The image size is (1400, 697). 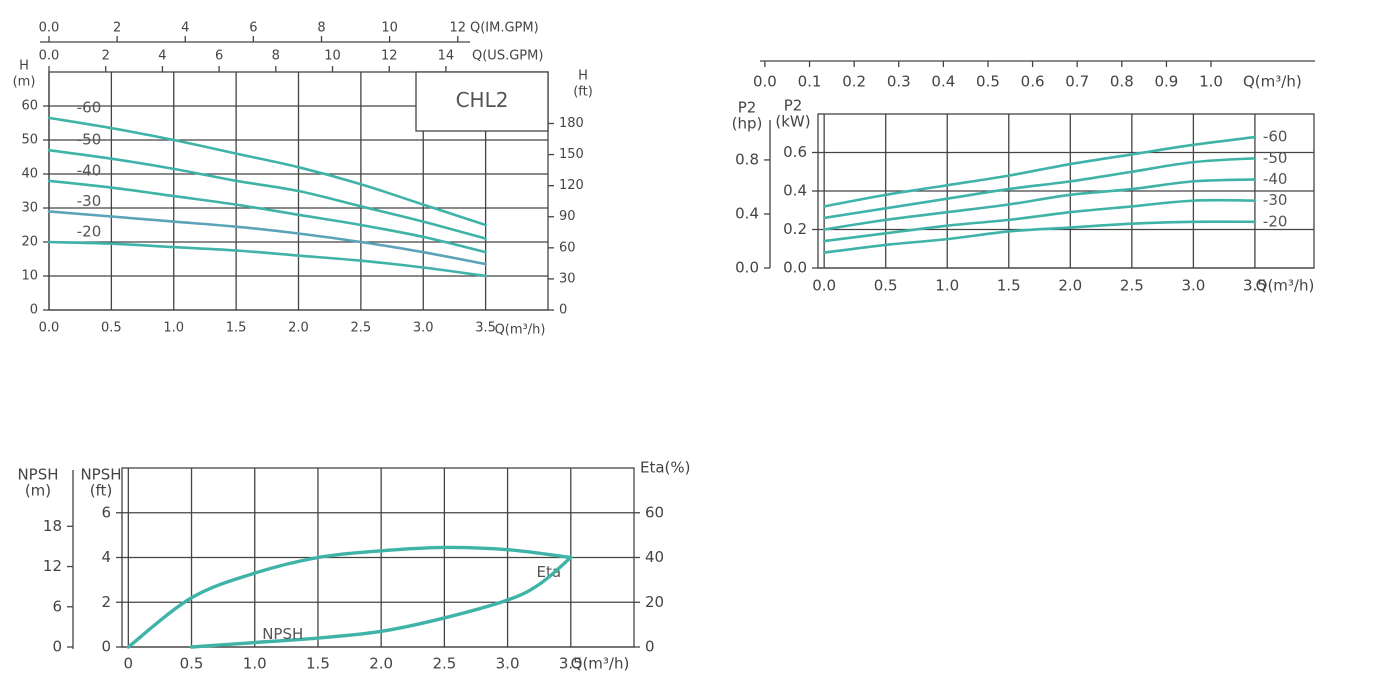 I want to click on y-tick-label: 0.8, so click(x=747, y=159).